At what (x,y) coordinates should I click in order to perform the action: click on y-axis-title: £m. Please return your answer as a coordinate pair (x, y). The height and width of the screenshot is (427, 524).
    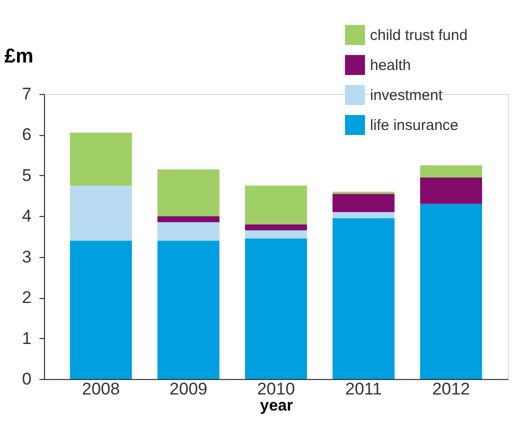
    Looking at the image, I should click on (19, 57).